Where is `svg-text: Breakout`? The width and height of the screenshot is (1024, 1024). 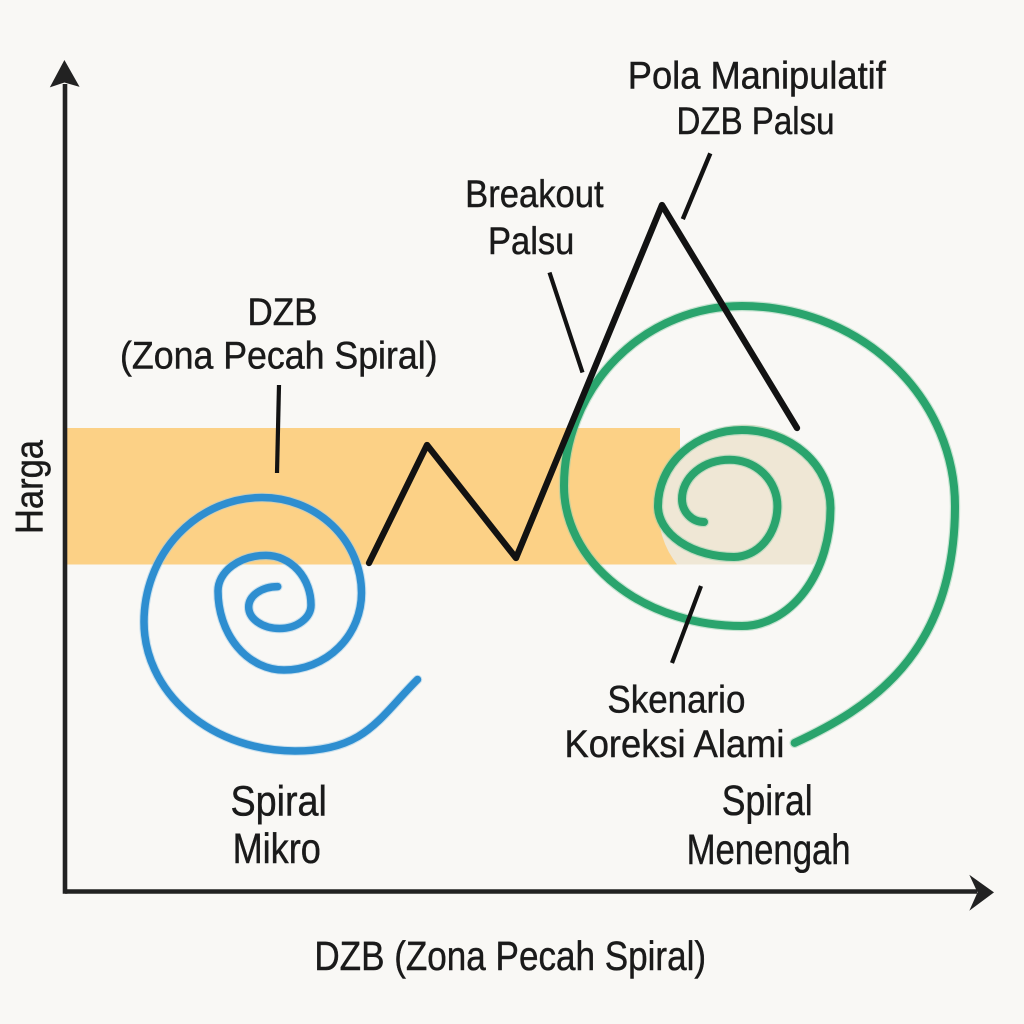 svg-text: Breakout is located at coordinates (534, 194).